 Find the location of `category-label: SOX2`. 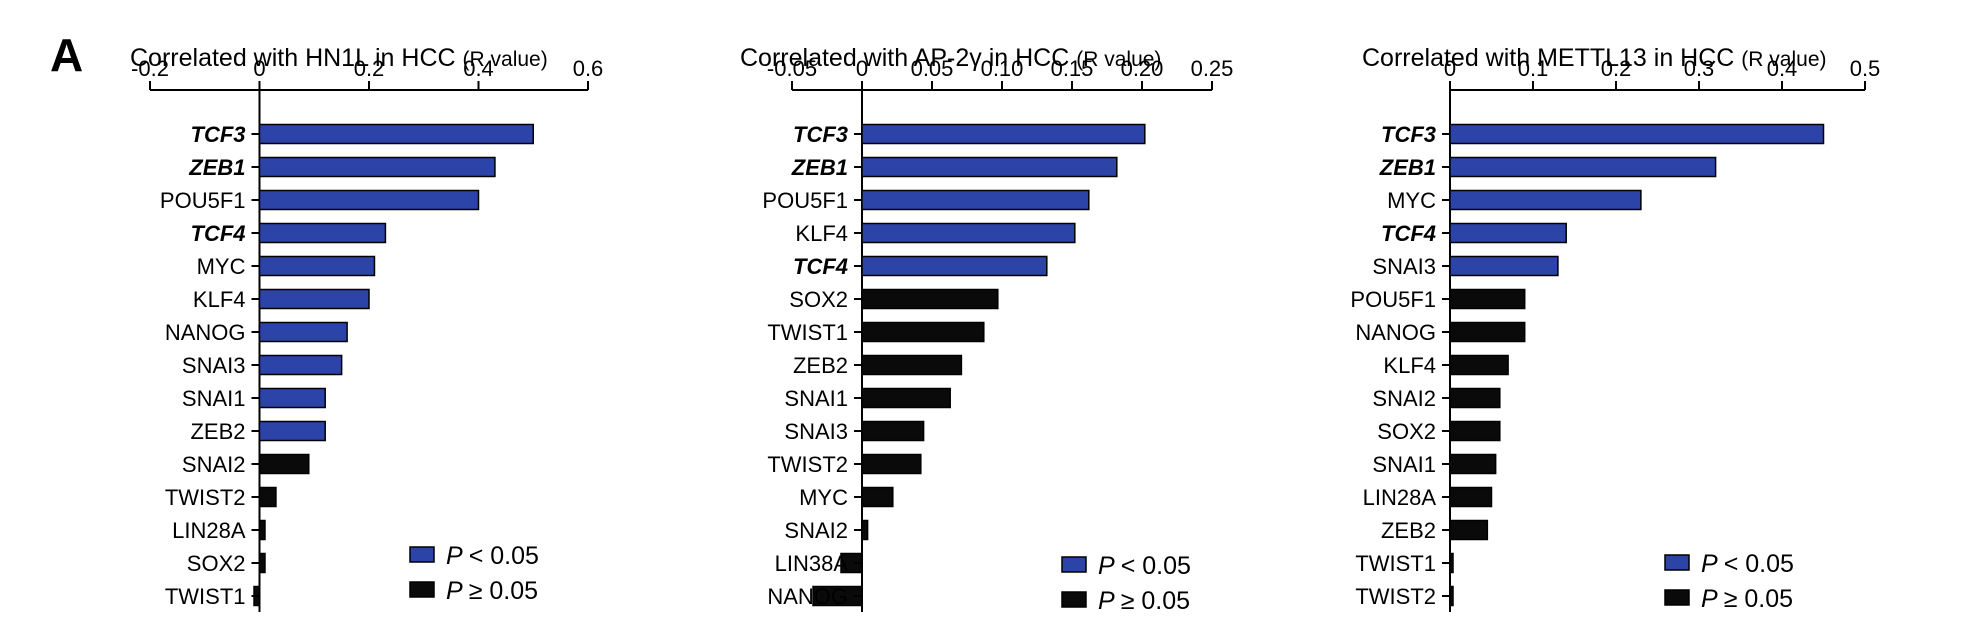

category-label: SOX2 is located at coordinates (1406, 431).